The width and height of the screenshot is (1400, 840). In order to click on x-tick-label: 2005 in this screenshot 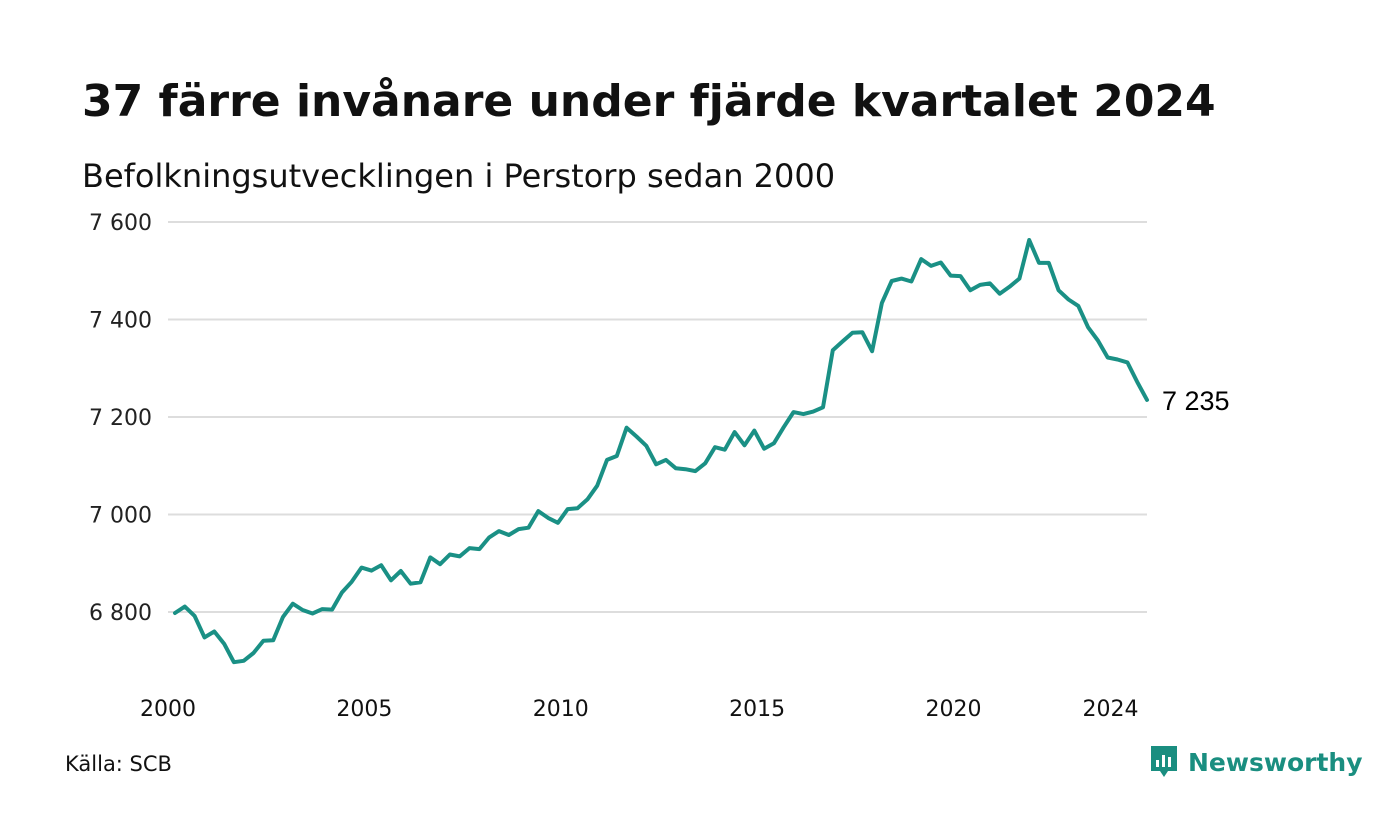, I will do `click(364, 709)`.